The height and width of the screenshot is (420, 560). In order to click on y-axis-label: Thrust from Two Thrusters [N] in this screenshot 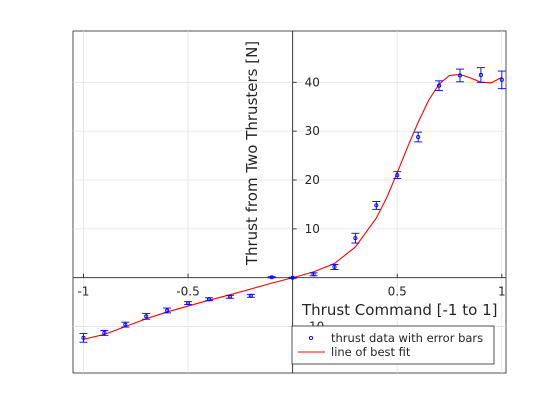, I will do `click(252, 153)`.